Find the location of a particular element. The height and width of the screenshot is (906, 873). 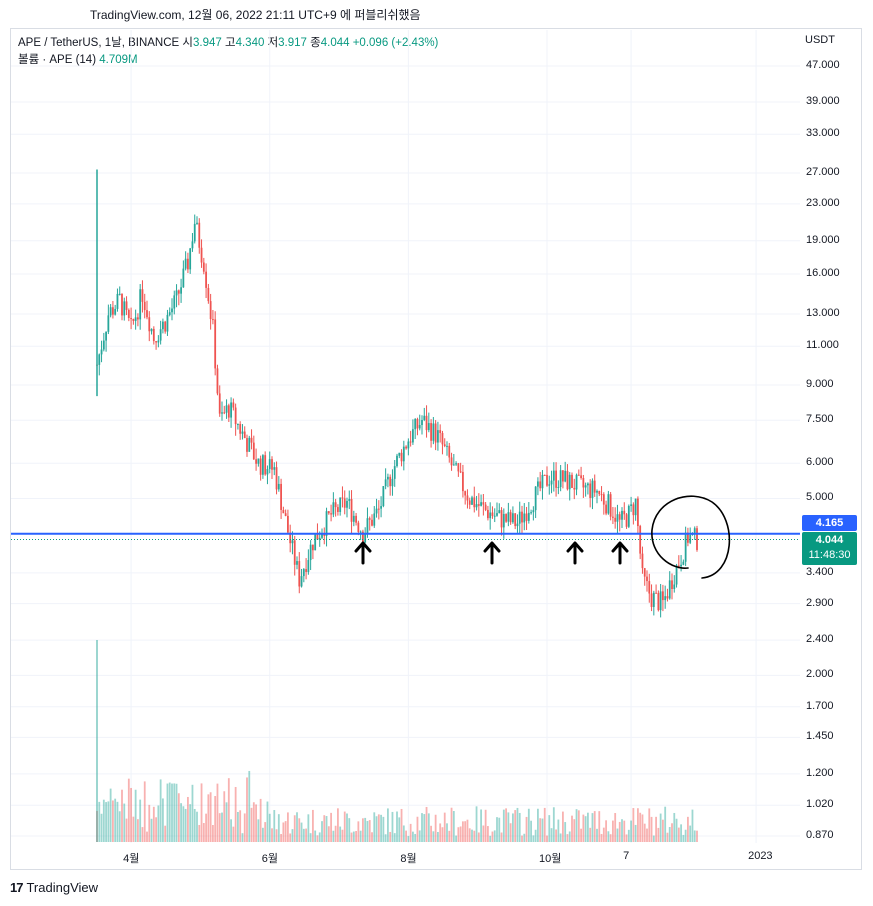

arrow-up-icon is located at coordinates (575, 553).